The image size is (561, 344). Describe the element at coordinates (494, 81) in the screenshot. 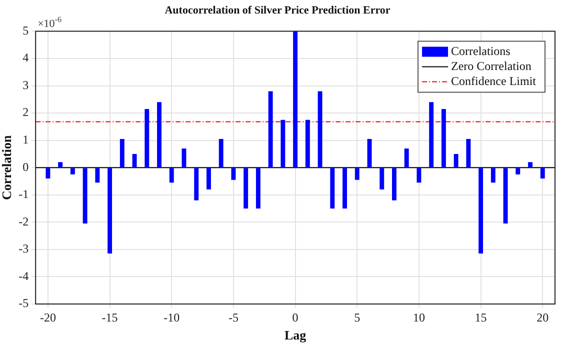

I see `legend-label: Confidence Limit` at that location.